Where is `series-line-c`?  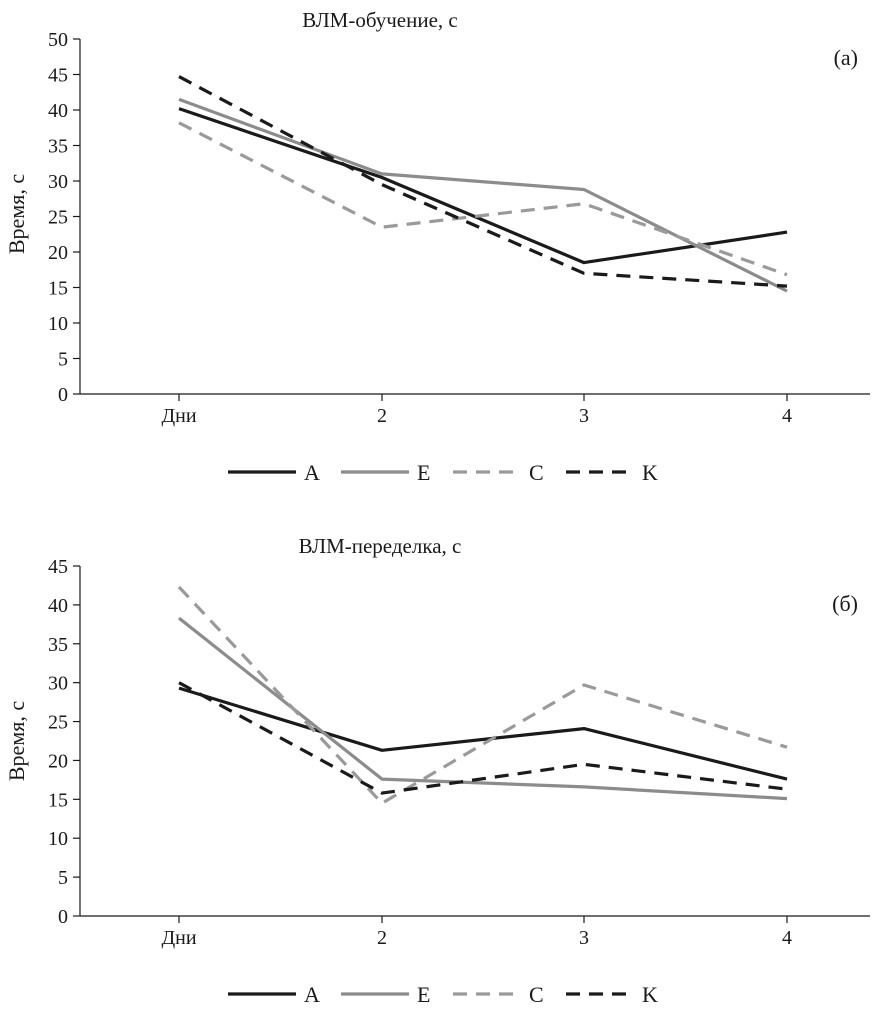
series-line-c is located at coordinates (483, 199).